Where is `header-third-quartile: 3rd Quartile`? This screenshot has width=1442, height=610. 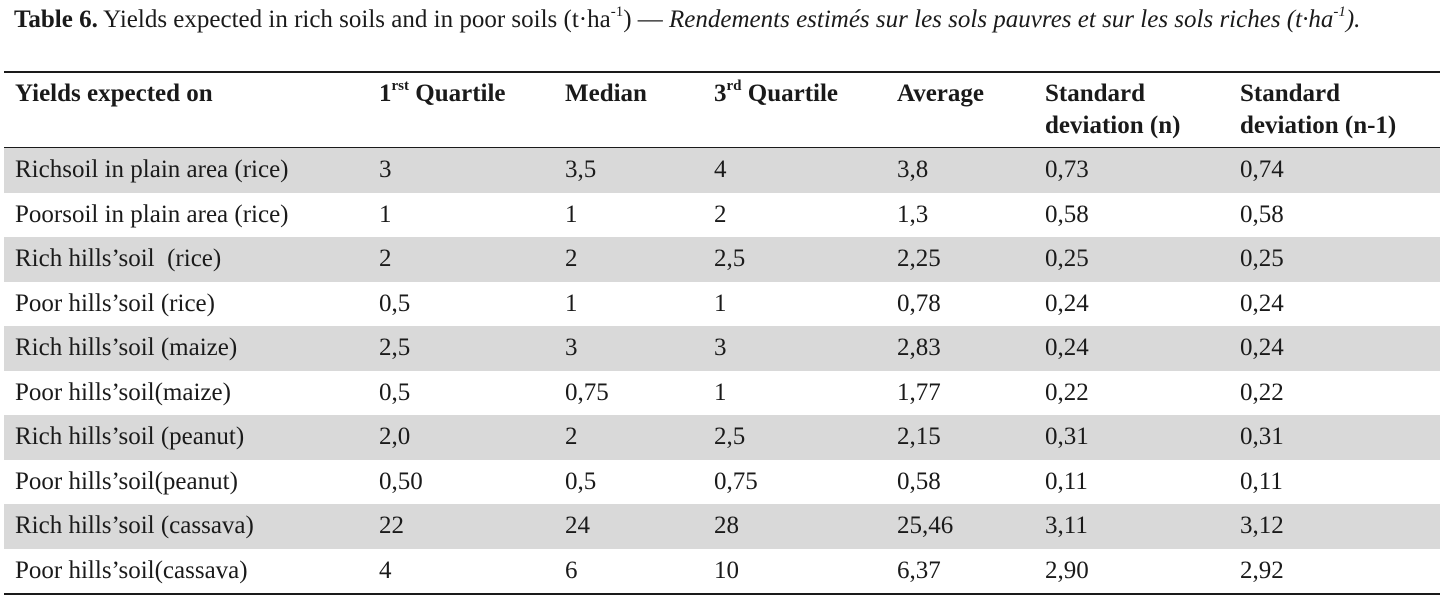
header-third-quartile: 3rd Quartile is located at coordinates (776, 94).